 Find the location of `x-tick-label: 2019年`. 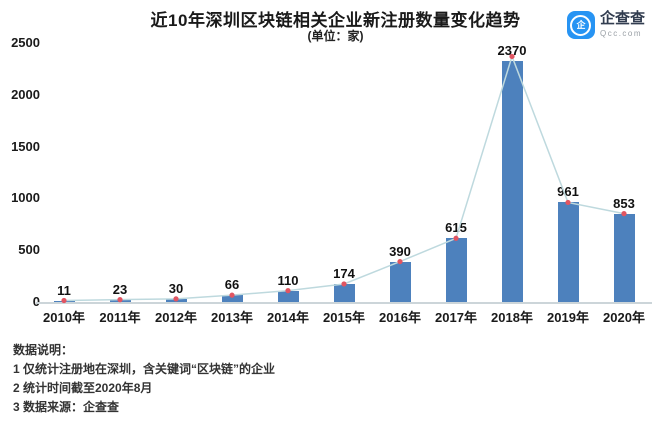

x-tick-label: 2019年 is located at coordinates (568, 317).